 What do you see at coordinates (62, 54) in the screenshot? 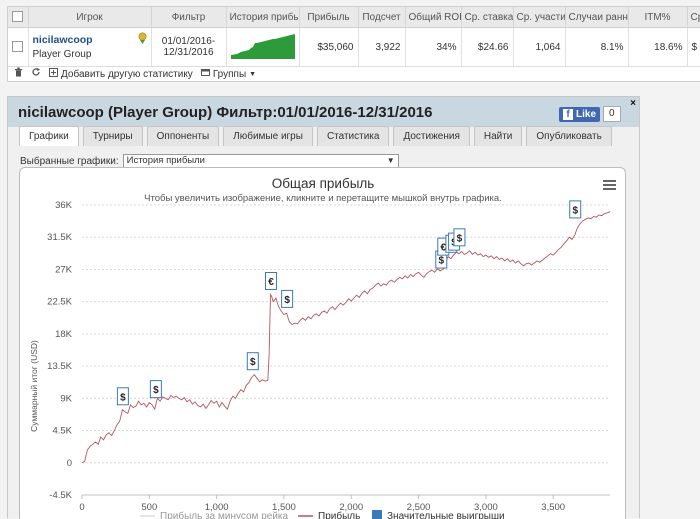
I see `player-type: Player Group` at bounding box center [62, 54].